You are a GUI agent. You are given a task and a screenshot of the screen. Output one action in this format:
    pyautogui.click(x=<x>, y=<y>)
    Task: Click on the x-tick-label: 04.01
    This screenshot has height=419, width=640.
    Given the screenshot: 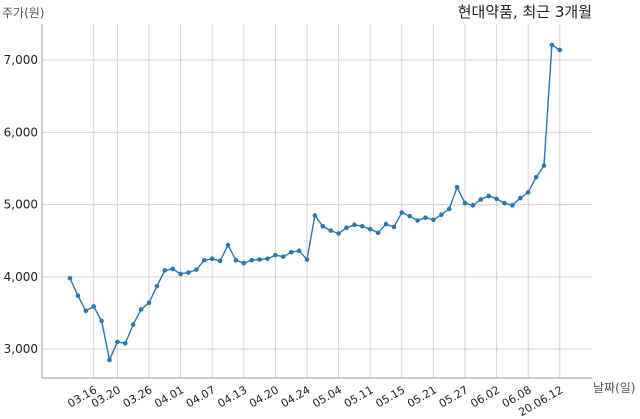 What is the action you would take?
    pyautogui.click(x=169, y=396)
    